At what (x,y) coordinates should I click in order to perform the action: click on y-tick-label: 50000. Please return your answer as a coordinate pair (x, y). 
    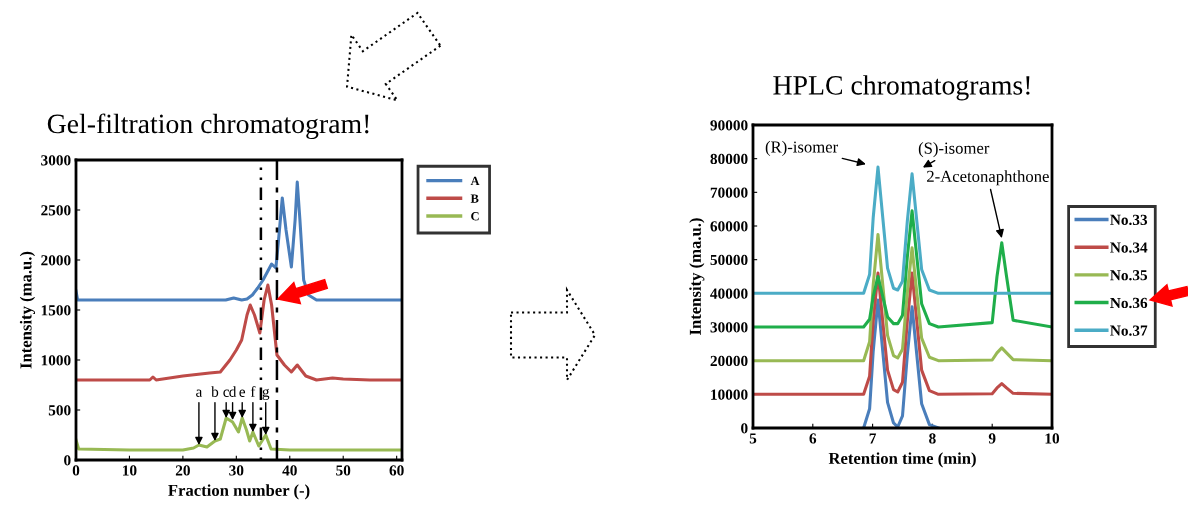
    Looking at the image, I should click on (729, 260).